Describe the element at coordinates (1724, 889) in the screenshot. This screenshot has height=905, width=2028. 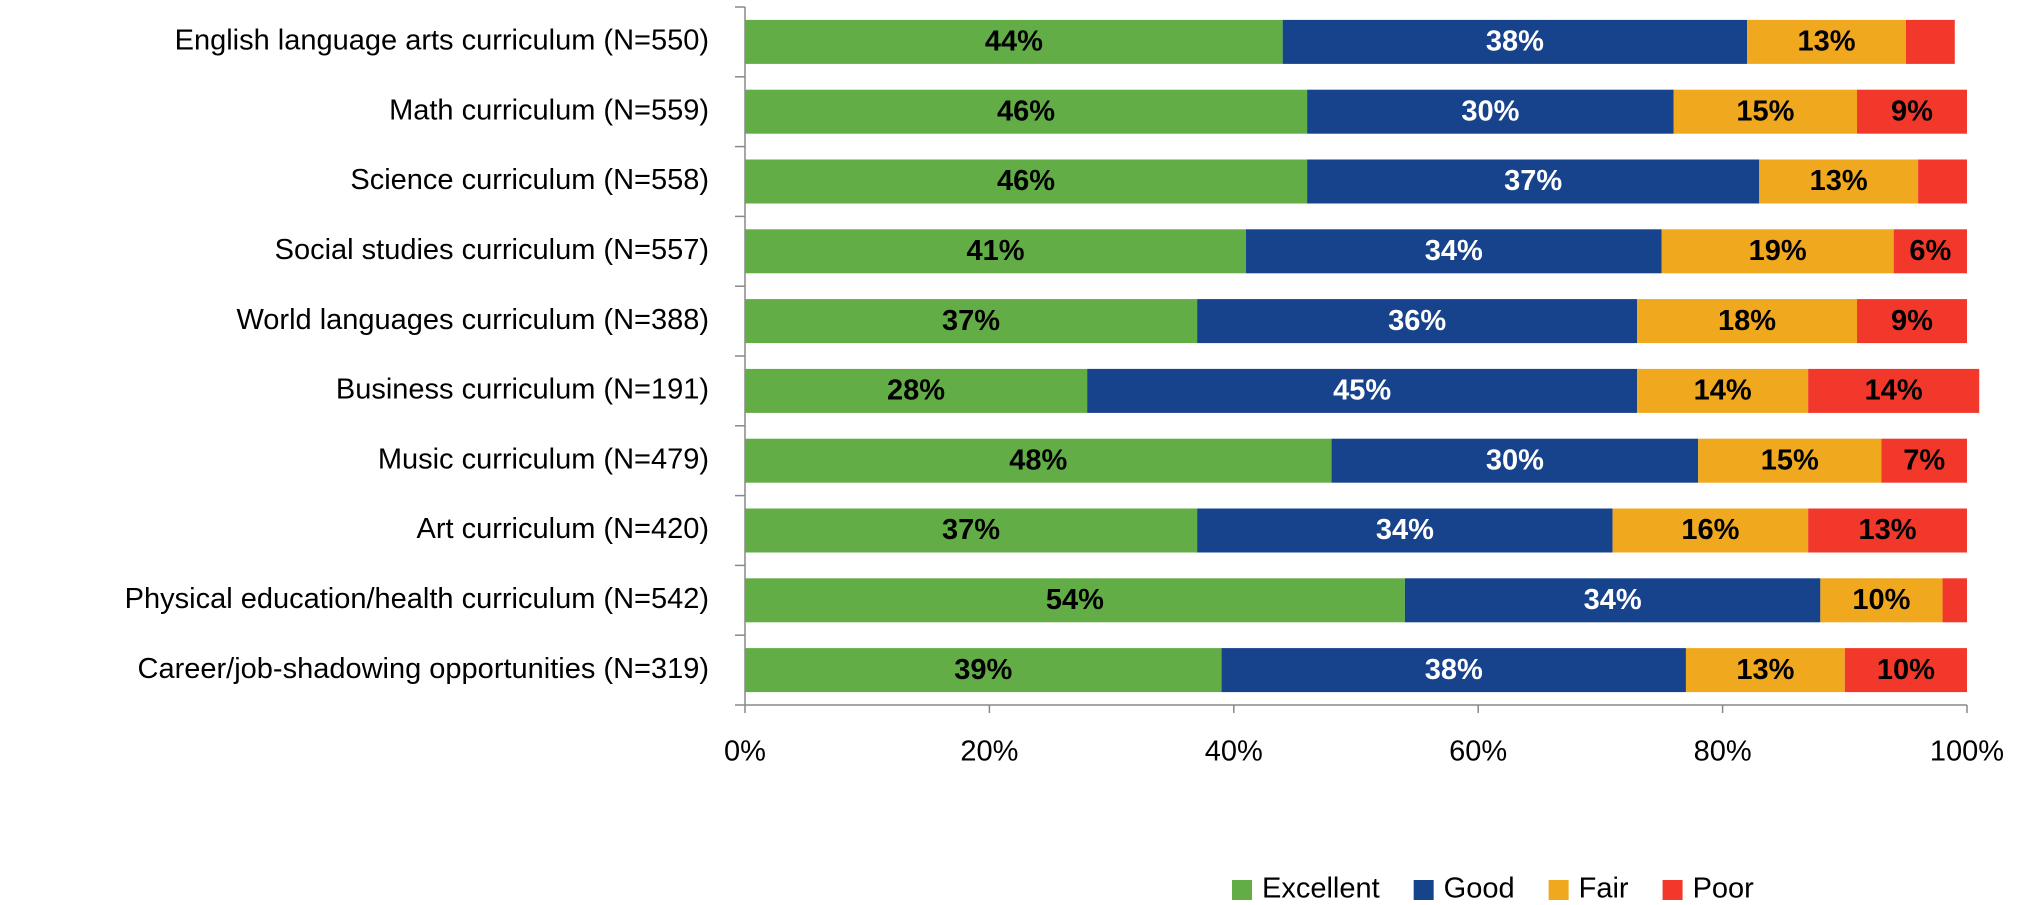
I see `legend-label: Poor` at that location.